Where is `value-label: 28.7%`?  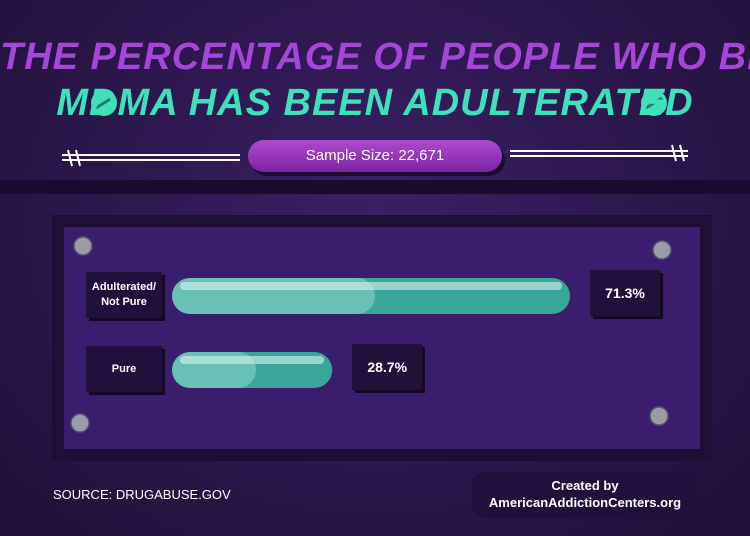 value-label: 28.7% is located at coordinates (387, 367).